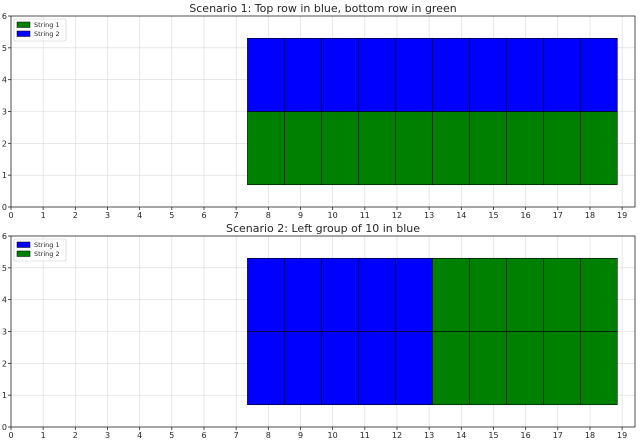 The image size is (640, 442). I want to click on x-tick-label: 4, so click(139, 435).